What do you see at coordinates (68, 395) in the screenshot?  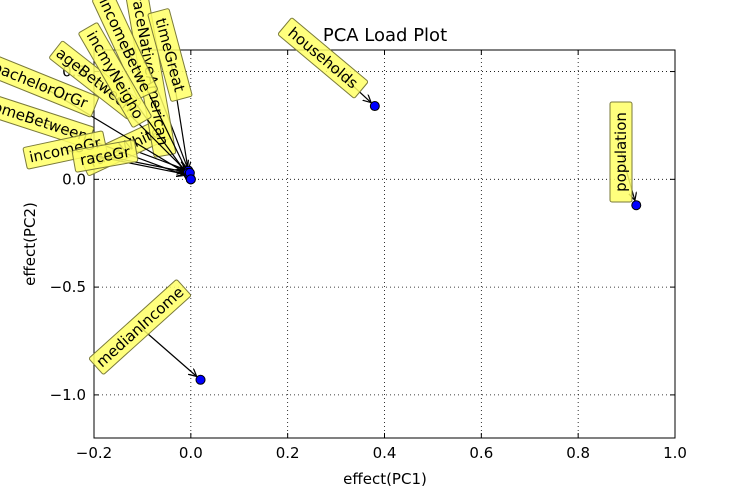 I see `y-tick-label: −1.0` at bounding box center [68, 395].